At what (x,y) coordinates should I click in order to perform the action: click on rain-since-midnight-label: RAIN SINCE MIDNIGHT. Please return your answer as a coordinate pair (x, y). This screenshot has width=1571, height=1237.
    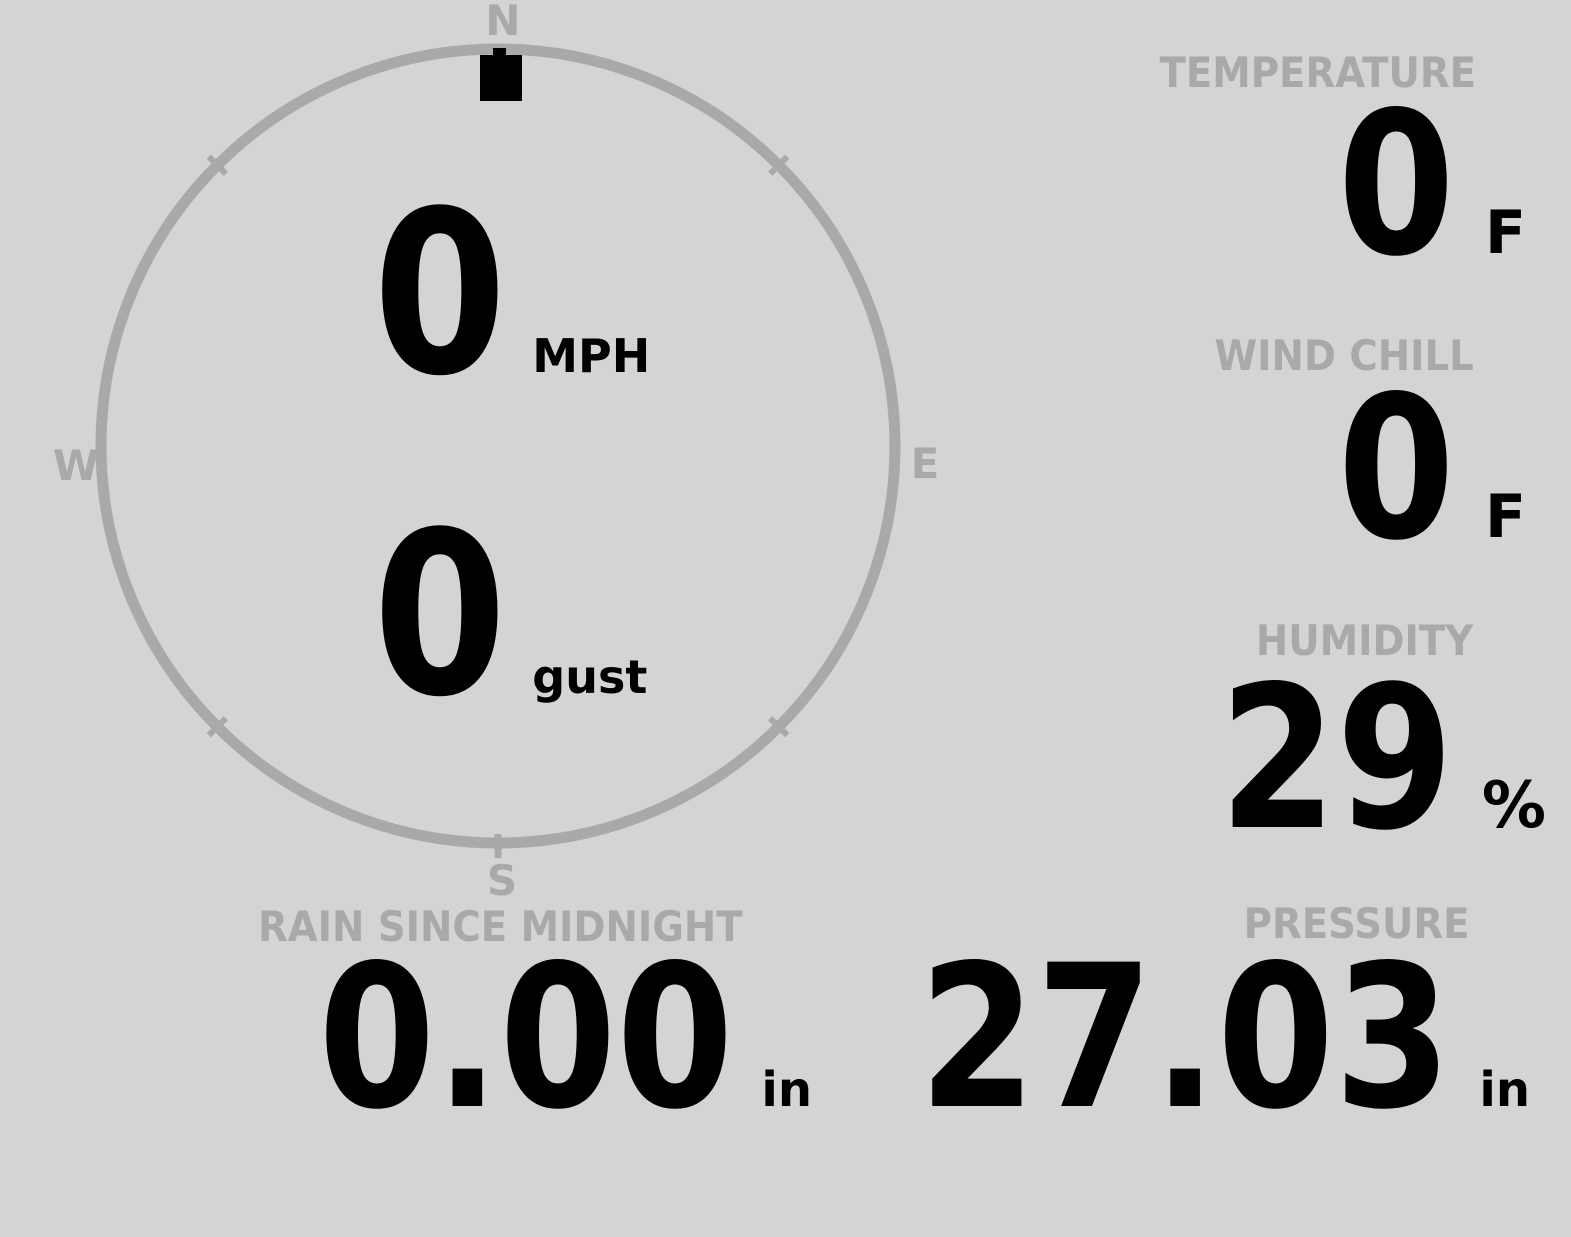
    Looking at the image, I should click on (500, 926).